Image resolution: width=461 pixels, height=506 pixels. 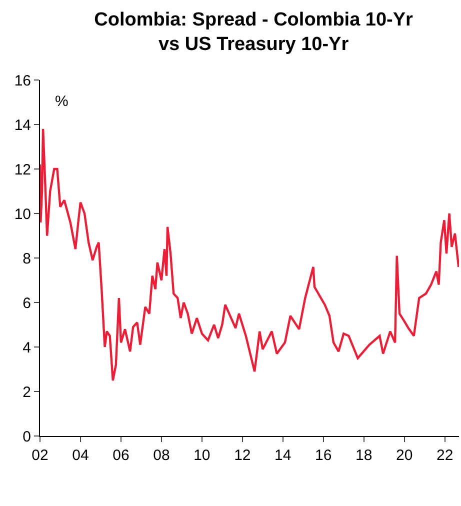 What do you see at coordinates (61, 101) in the screenshot?
I see `annotation: %` at bounding box center [61, 101].